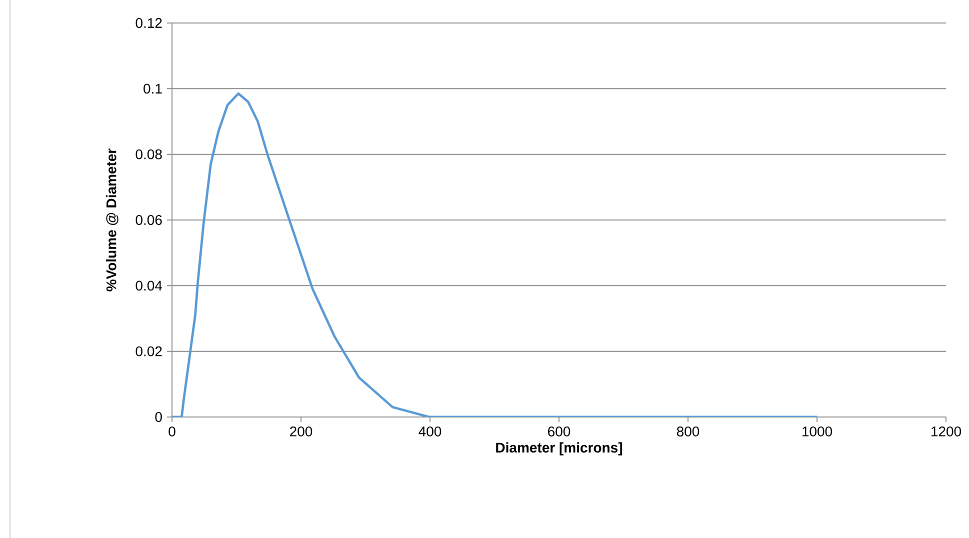 The width and height of the screenshot is (969, 538). I want to click on y-axis-title: %Volume @ Diameter, so click(112, 220).